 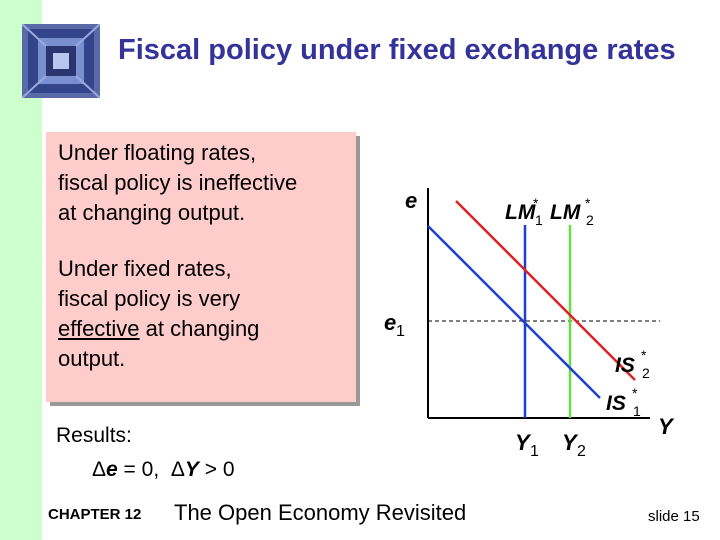 I want to click on delta-y-symbol: Δ, so click(x=177, y=469).